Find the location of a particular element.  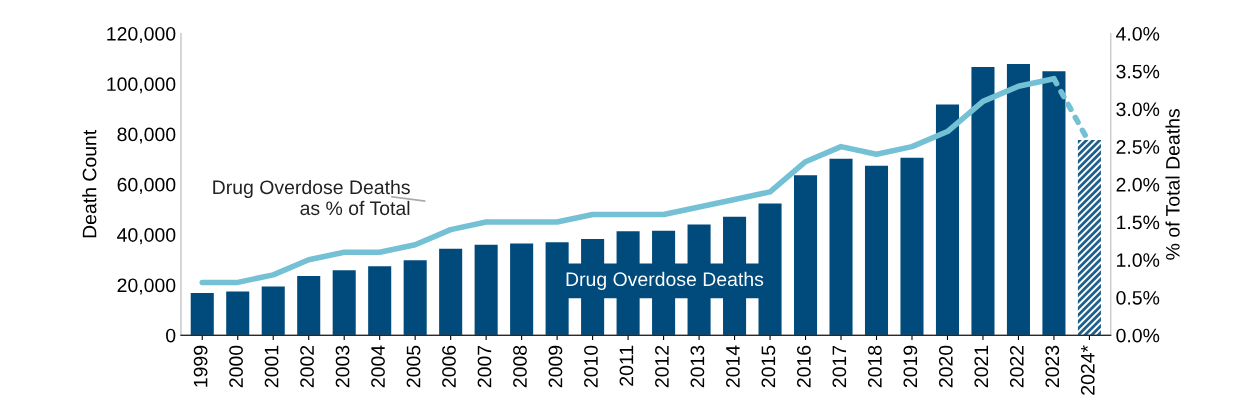

y2-tick-label: 4.0% is located at coordinates (1138, 33).